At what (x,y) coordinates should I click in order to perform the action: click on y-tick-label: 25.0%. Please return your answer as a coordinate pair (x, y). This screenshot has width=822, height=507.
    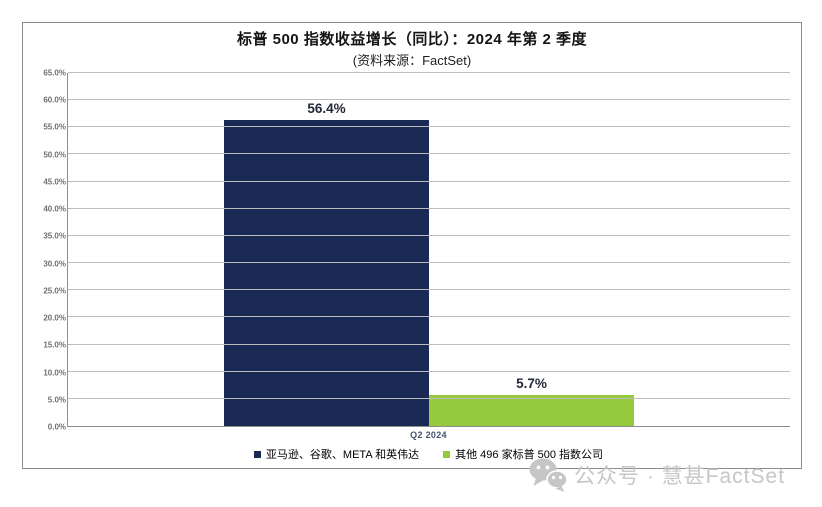
    Looking at the image, I should click on (54, 291).